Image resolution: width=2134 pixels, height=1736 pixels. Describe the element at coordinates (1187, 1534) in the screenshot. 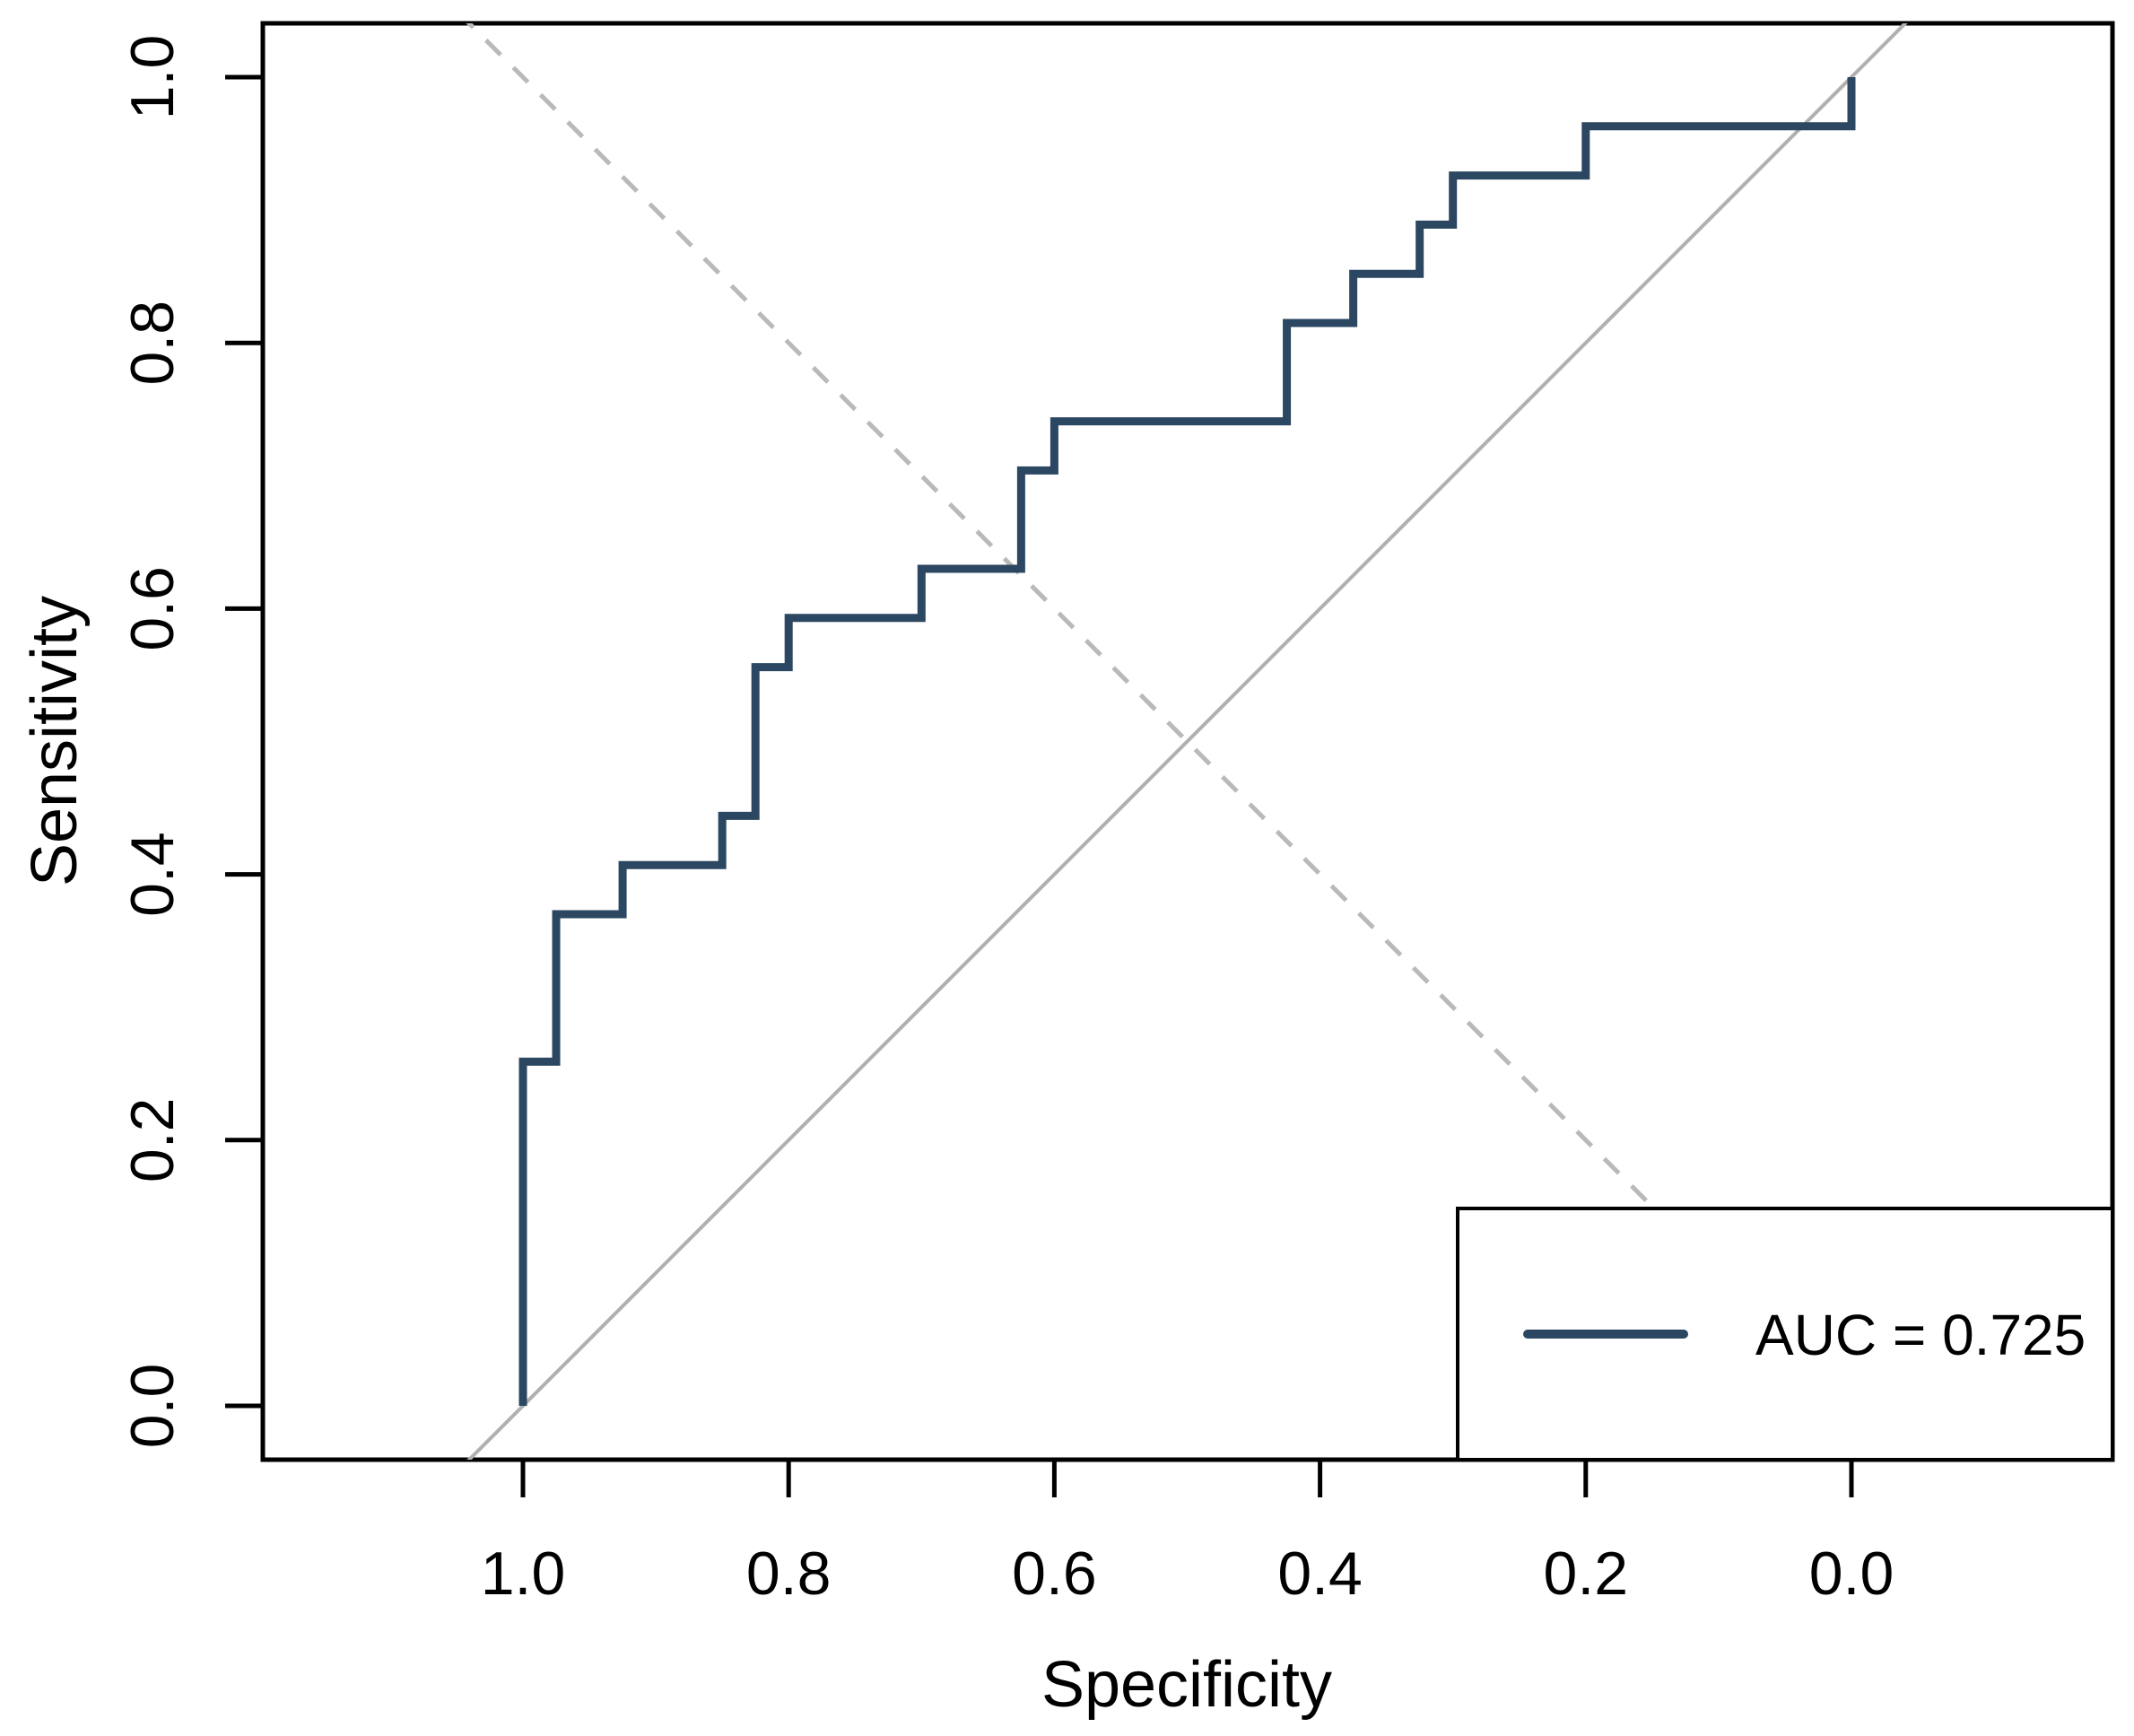

I see `x-axis: 1.0 0.8 0.6 0.4 0.2 0.0` at that location.